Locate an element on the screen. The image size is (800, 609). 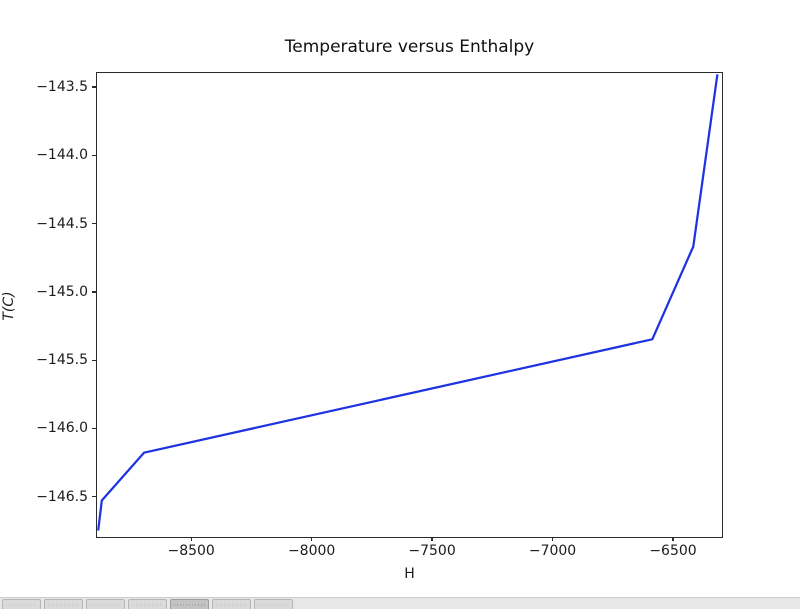
x-axis-label: H is located at coordinates (409, 574).